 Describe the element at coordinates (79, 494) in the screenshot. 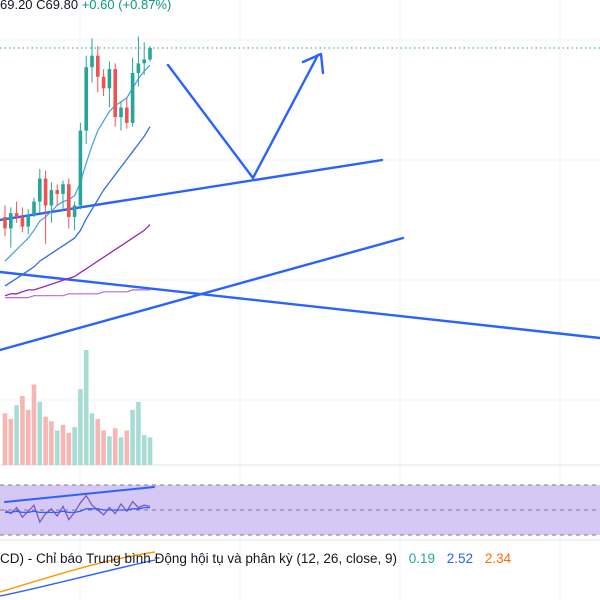

I see `rsi-trendline` at that location.